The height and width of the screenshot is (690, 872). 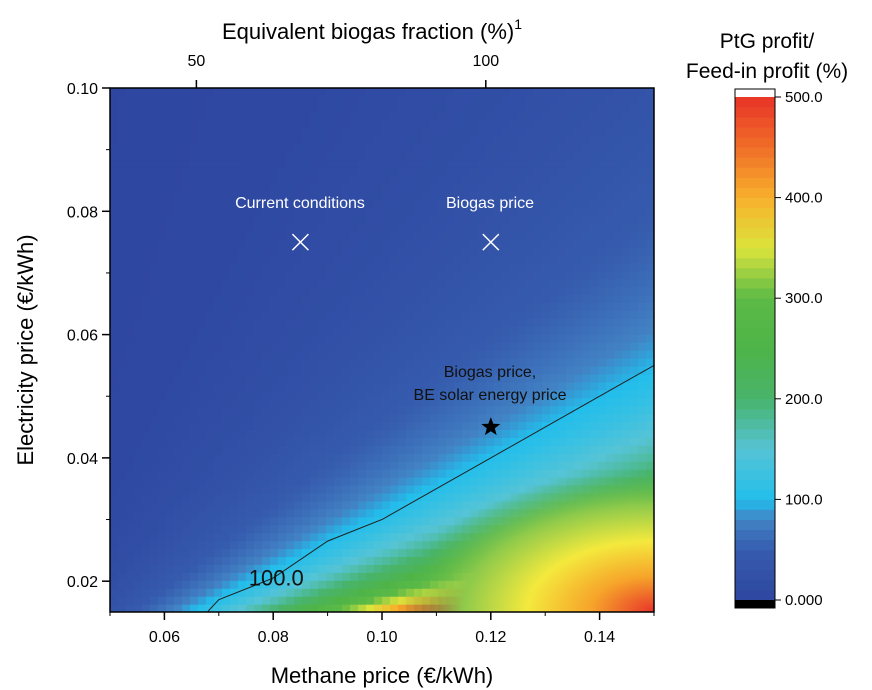 I want to click on x-marker-current, so click(x=300, y=242).